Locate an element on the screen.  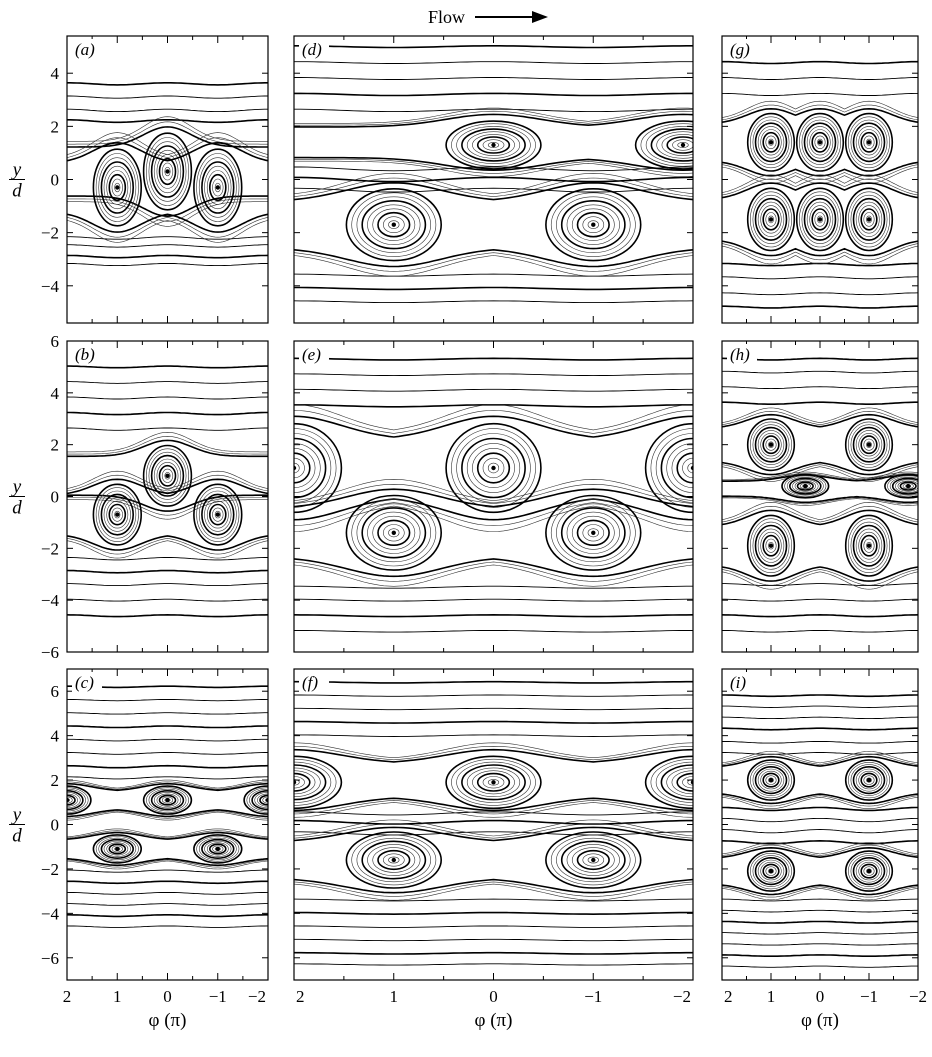
x-tick-label: −2 is located at coordinates (257, 996).